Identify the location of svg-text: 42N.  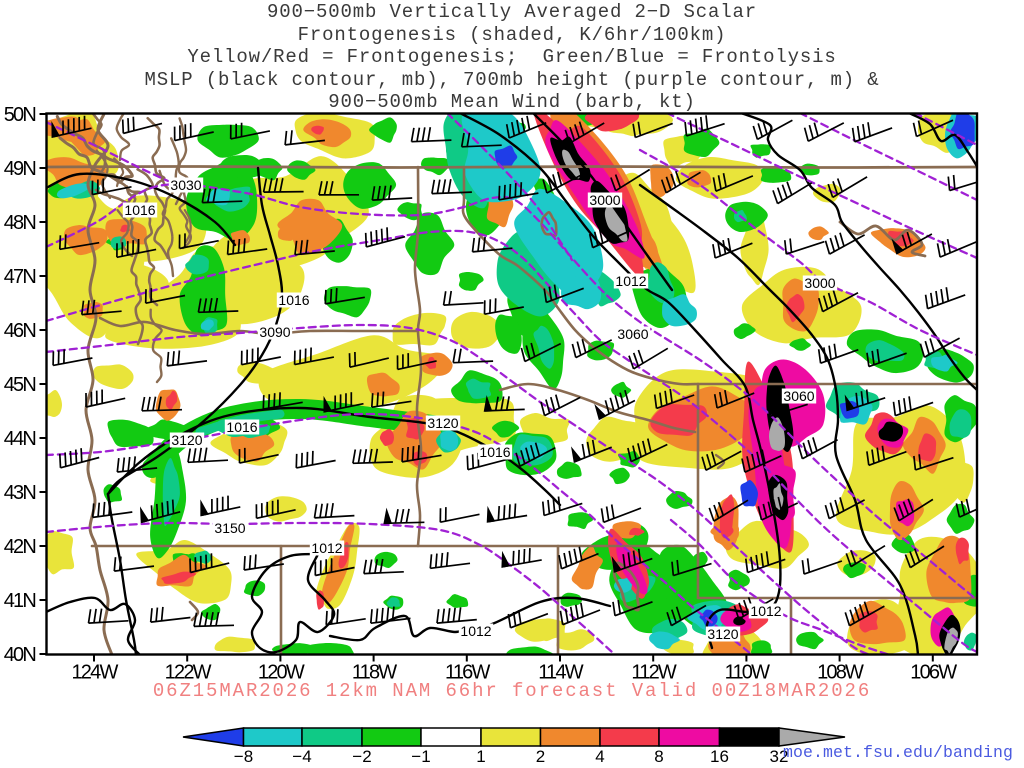
(20, 547).